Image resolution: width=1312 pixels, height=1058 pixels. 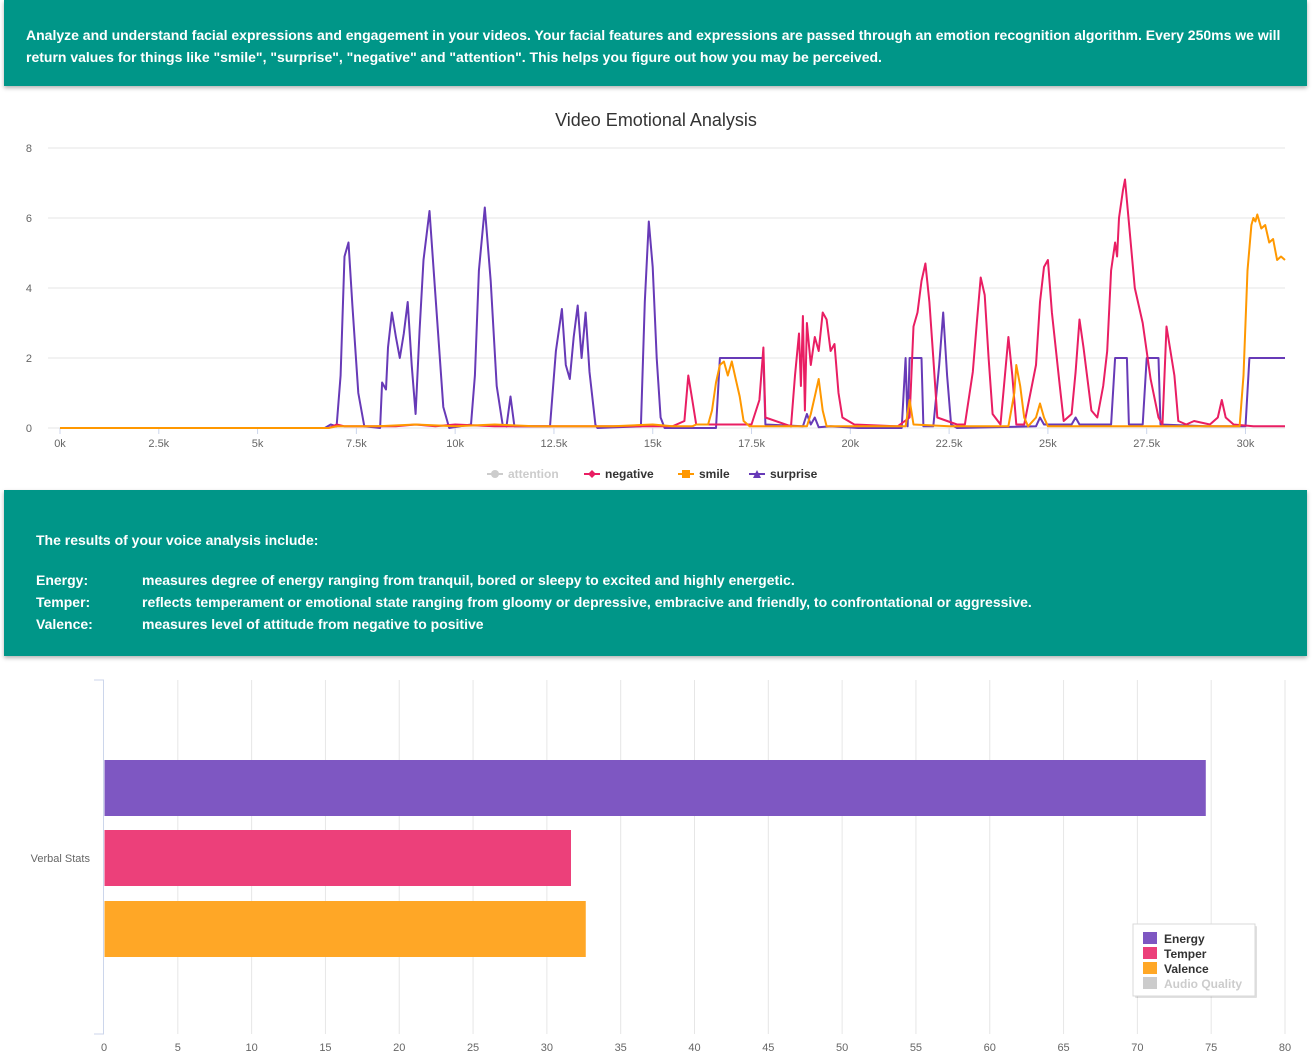 I want to click on x-tick-label: 35, so click(x=621, y=1048).